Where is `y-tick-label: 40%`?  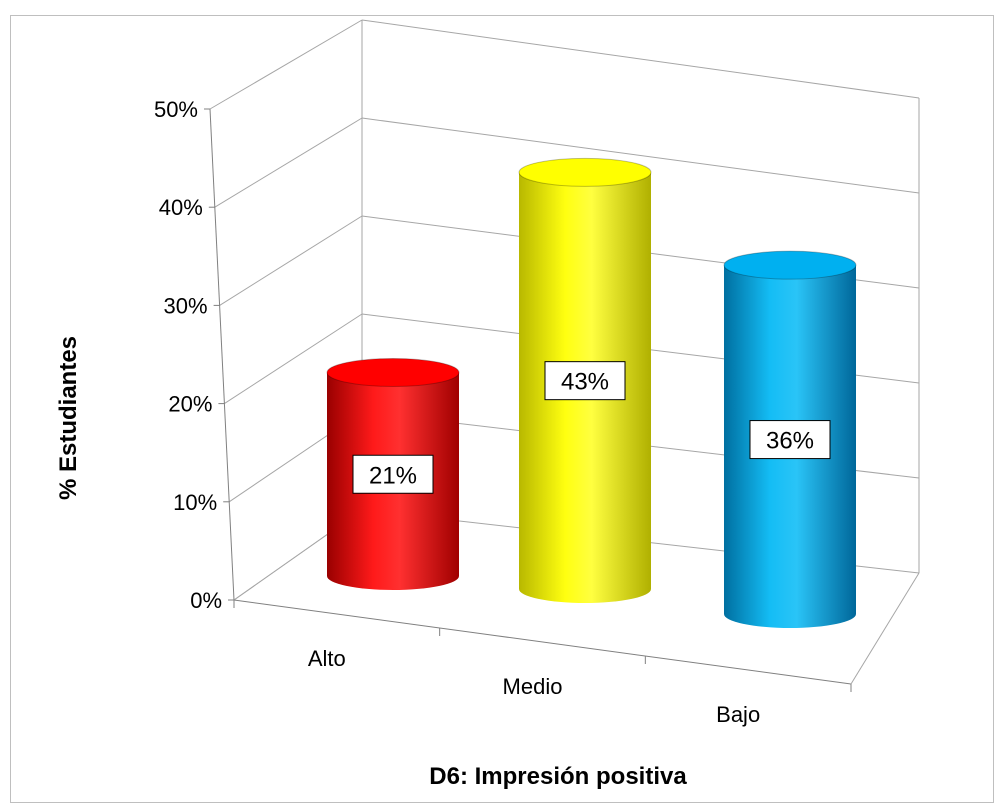
y-tick-label: 40% is located at coordinates (181, 207).